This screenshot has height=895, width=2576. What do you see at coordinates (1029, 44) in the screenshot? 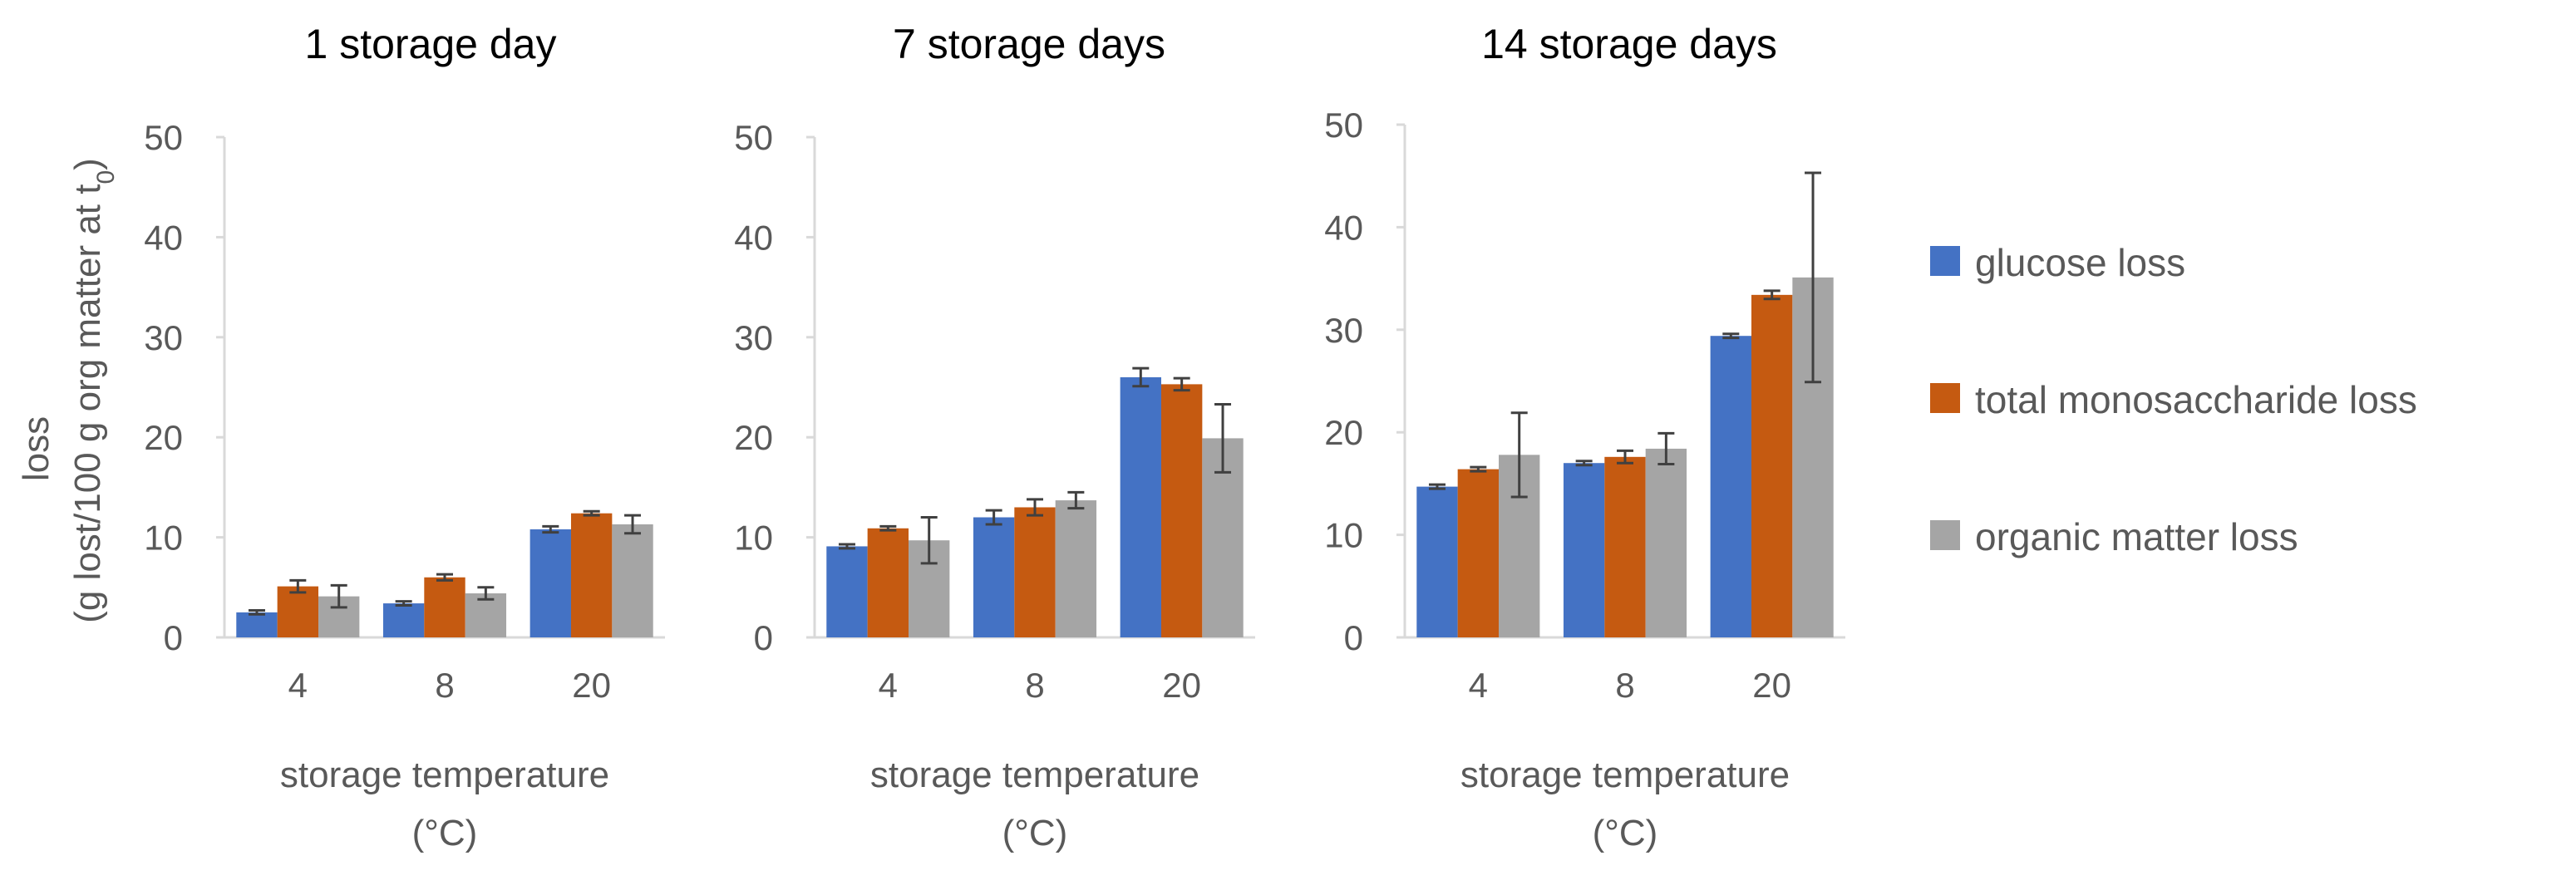
I see `chart-title: 7 storage days` at bounding box center [1029, 44].